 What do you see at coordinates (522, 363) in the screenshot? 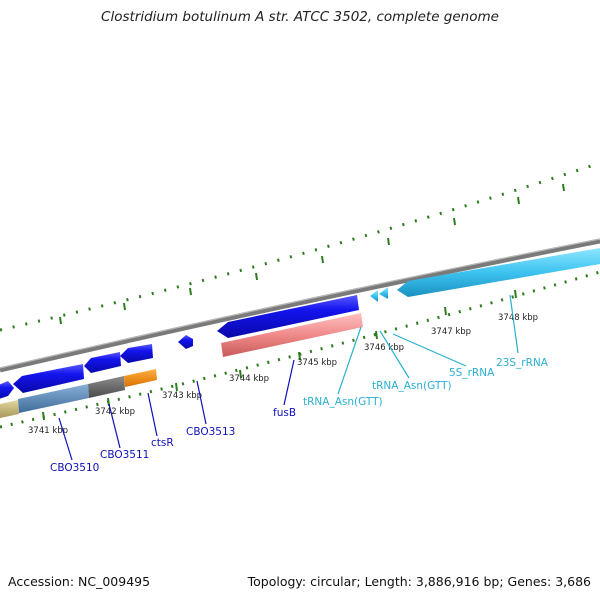
I see `rna-label-23s-rrna: 23S_rRNA` at bounding box center [522, 363].